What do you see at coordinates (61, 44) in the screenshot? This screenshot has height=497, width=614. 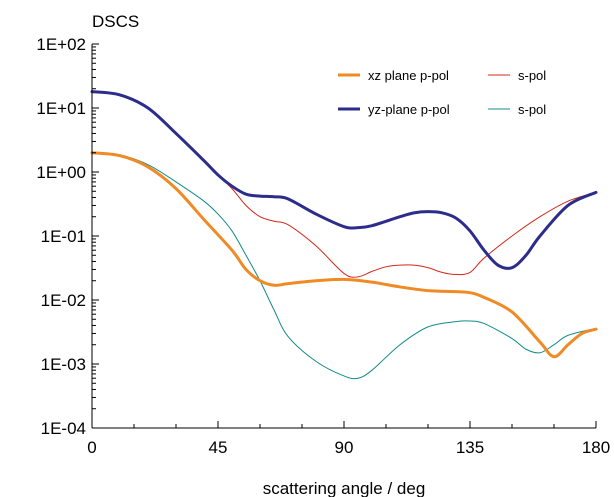 I see `y-tick-label: 1E+02` at bounding box center [61, 44].